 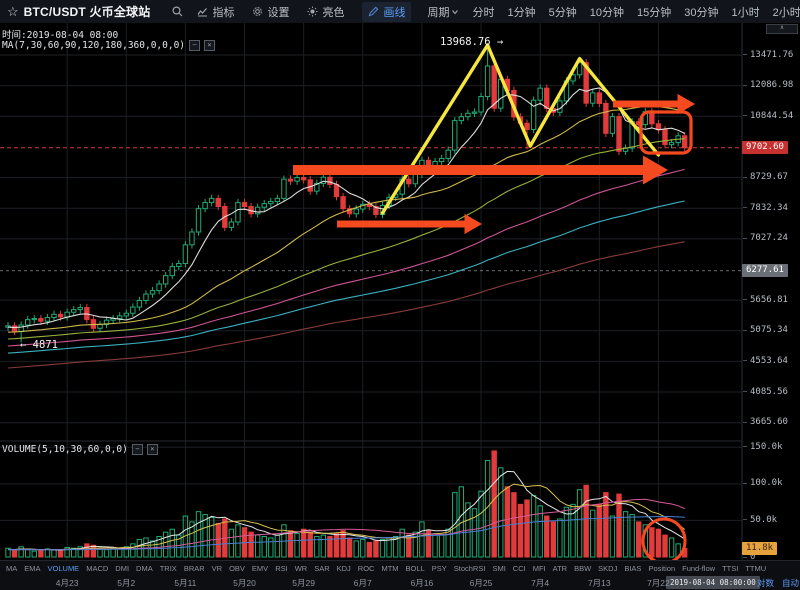 What do you see at coordinates (662, 568) in the screenshot?
I see `indicator-position: Position` at bounding box center [662, 568].